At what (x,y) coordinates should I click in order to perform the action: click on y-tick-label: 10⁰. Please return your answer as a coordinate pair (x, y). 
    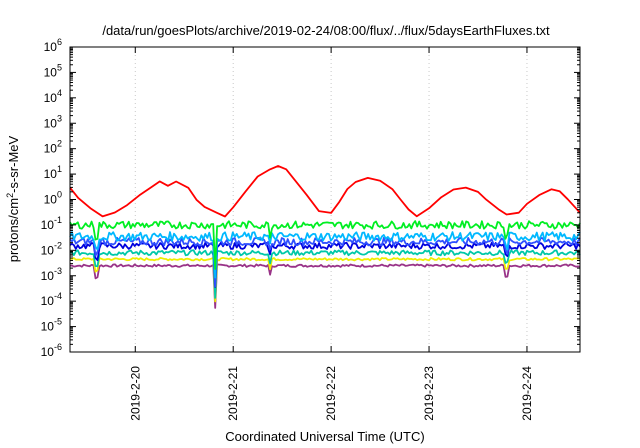
    Looking at the image, I should click on (53, 198).